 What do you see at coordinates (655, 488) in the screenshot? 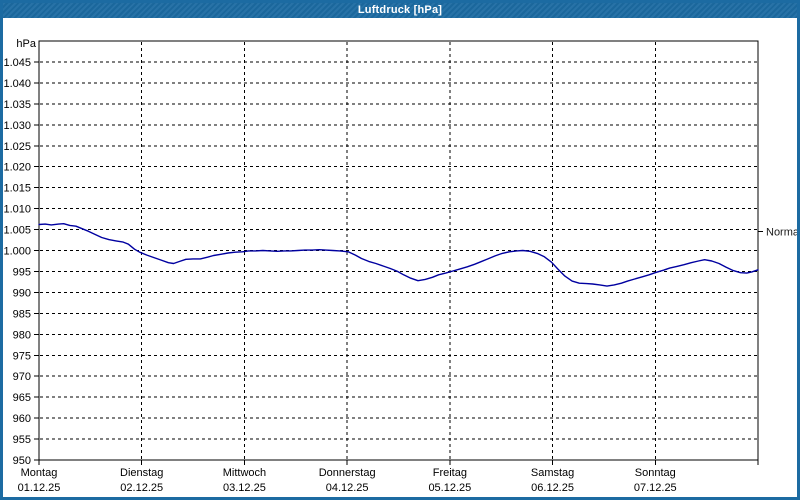
I see `x-date-label: 07.12.25` at bounding box center [655, 488].